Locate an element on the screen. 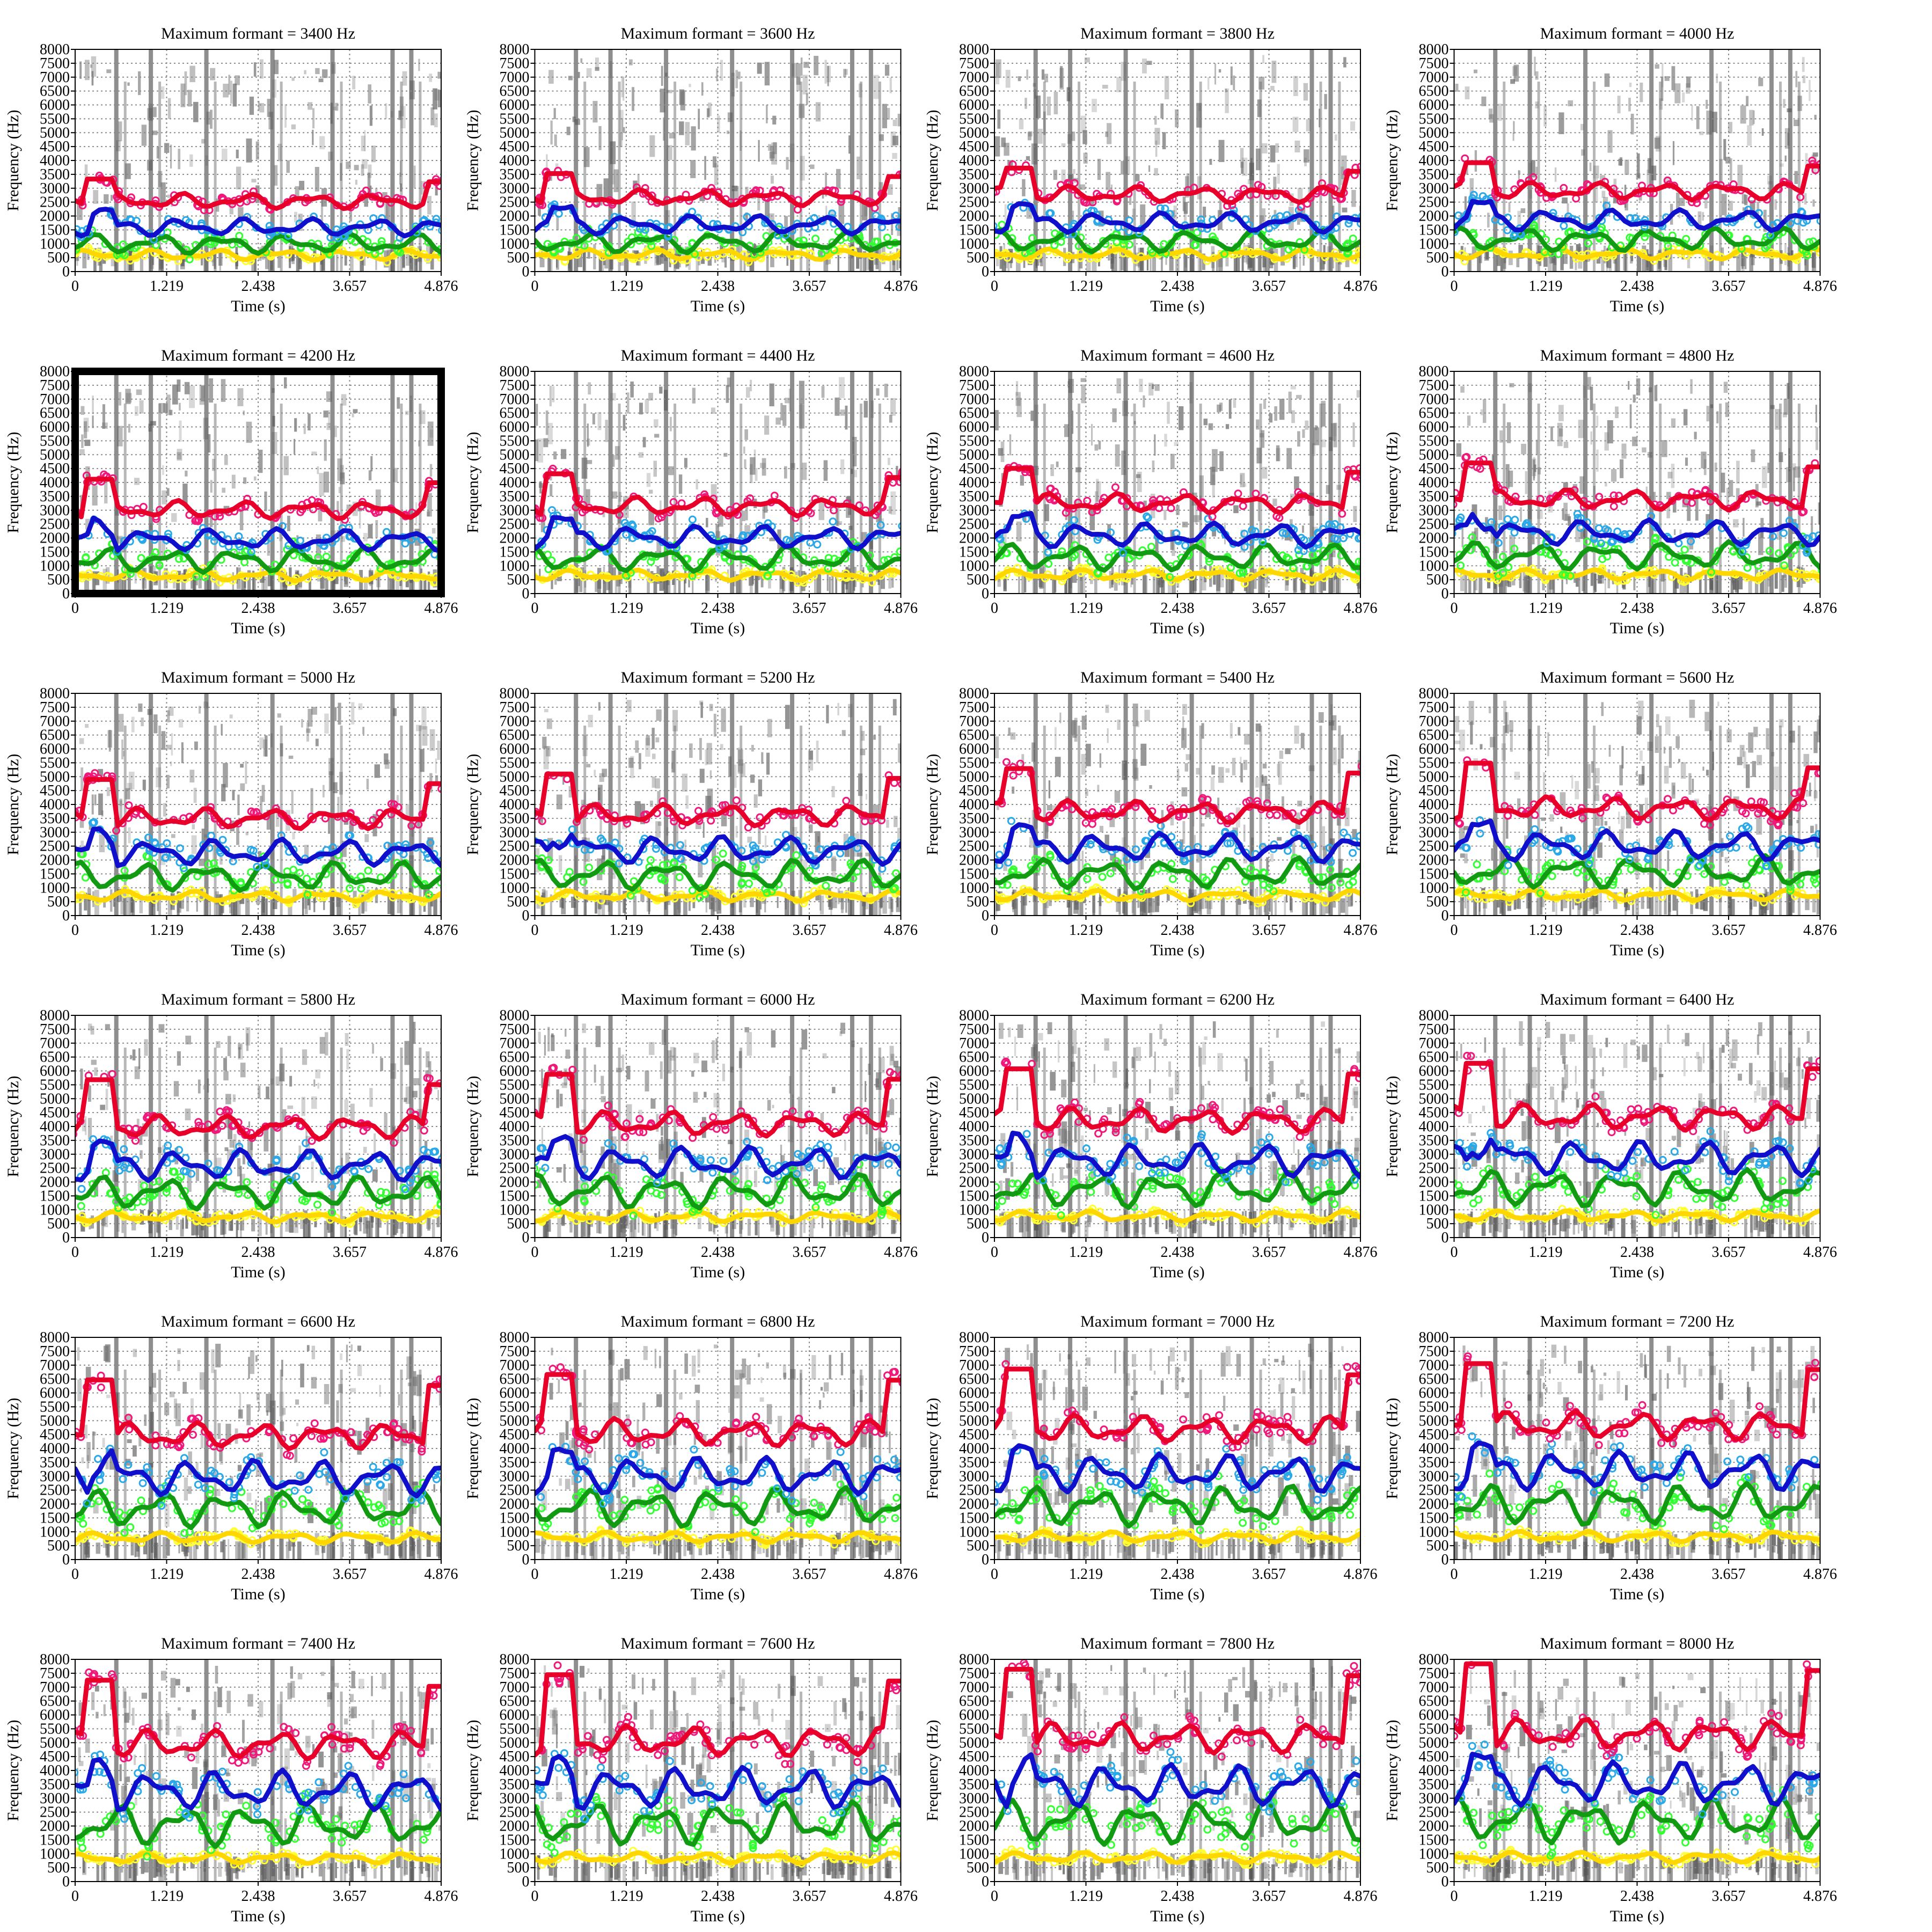 The height and width of the screenshot is (1932, 1932). plot-area is located at coordinates (1177, 482).